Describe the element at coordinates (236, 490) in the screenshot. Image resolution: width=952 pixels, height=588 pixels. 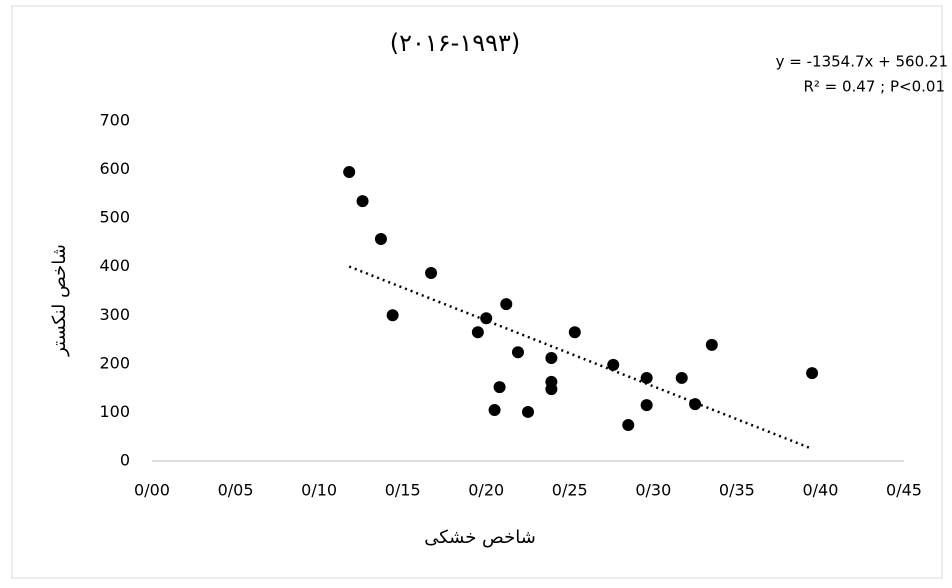
I see `x-tick-label: 0/05` at that location.